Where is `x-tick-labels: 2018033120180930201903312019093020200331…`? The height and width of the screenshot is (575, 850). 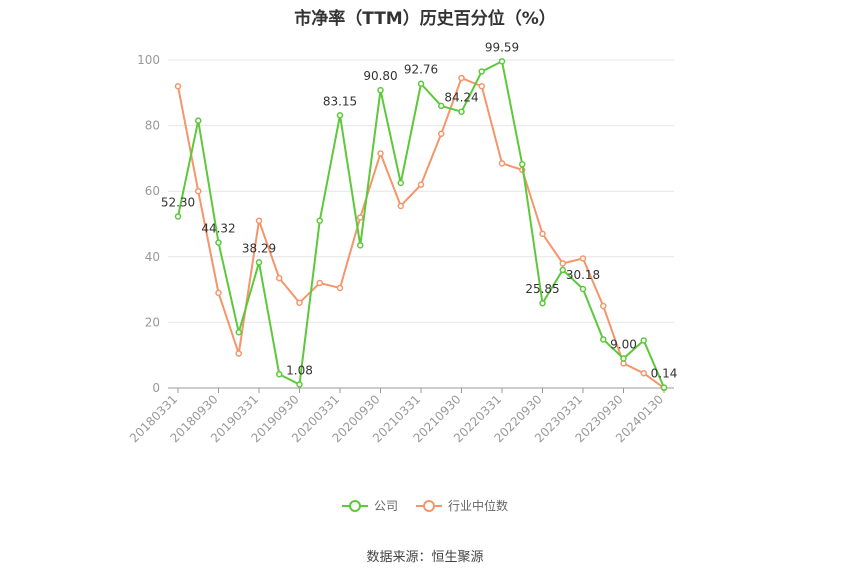 x-tick-labels: 2018033120180930201903312019093020200331… is located at coordinates (396, 418).